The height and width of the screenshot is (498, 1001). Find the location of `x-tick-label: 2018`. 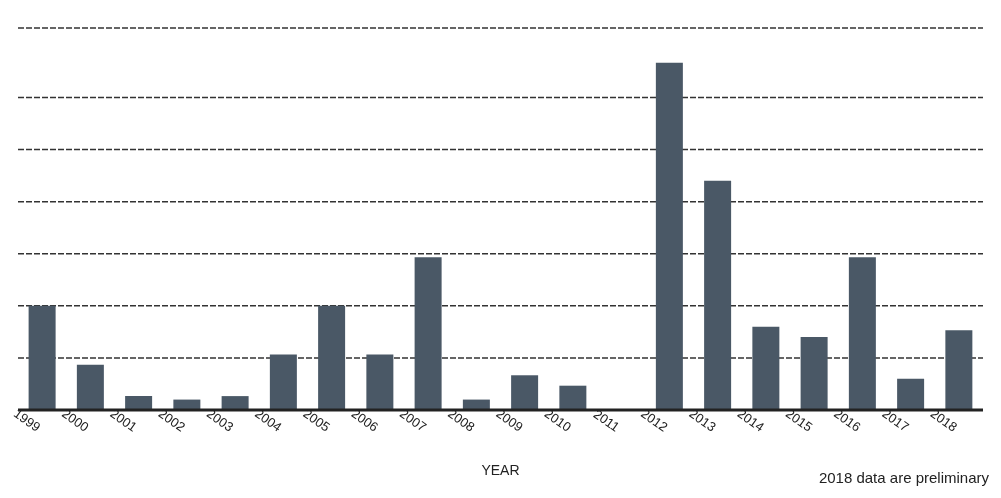

x-tick-label: 2018 is located at coordinates (944, 420).